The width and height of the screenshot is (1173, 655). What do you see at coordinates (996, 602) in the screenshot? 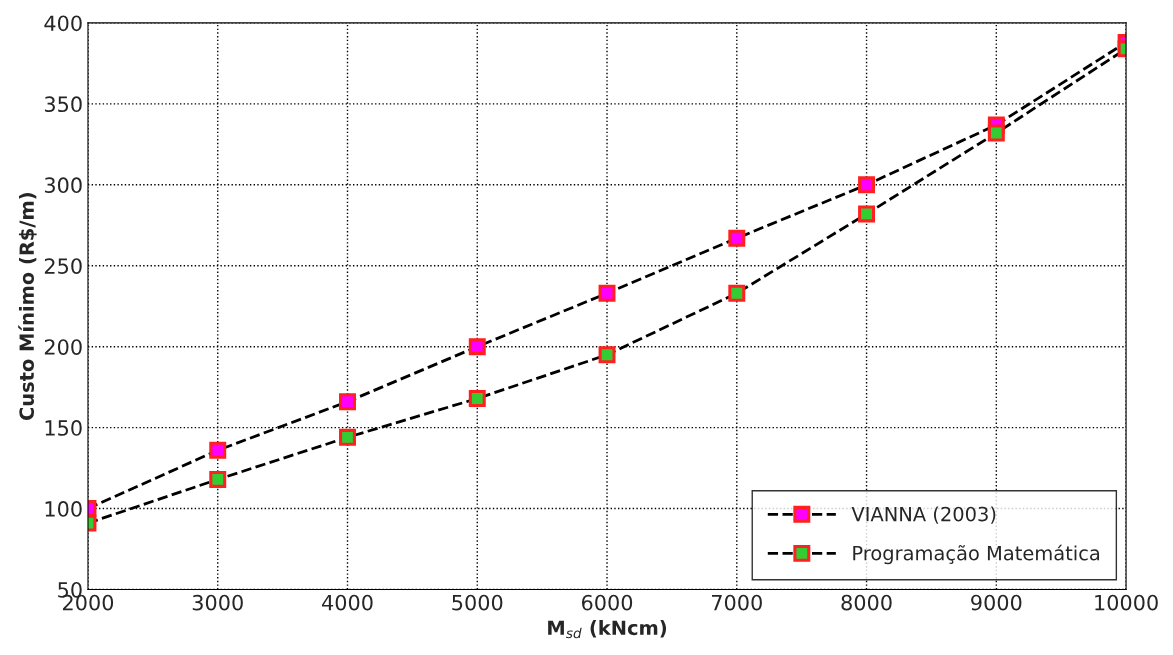
I see `x-tick-label: 9000` at bounding box center [996, 602].